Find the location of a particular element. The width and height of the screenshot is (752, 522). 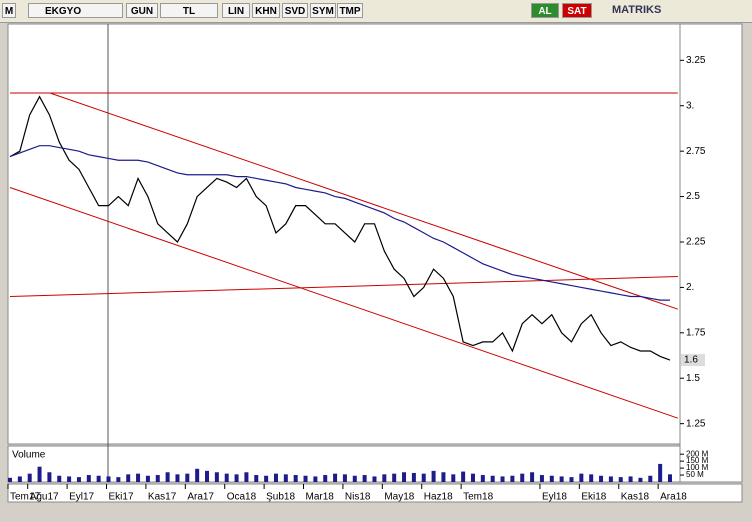

x-tick-label: Eyl18 is located at coordinates (554, 497).